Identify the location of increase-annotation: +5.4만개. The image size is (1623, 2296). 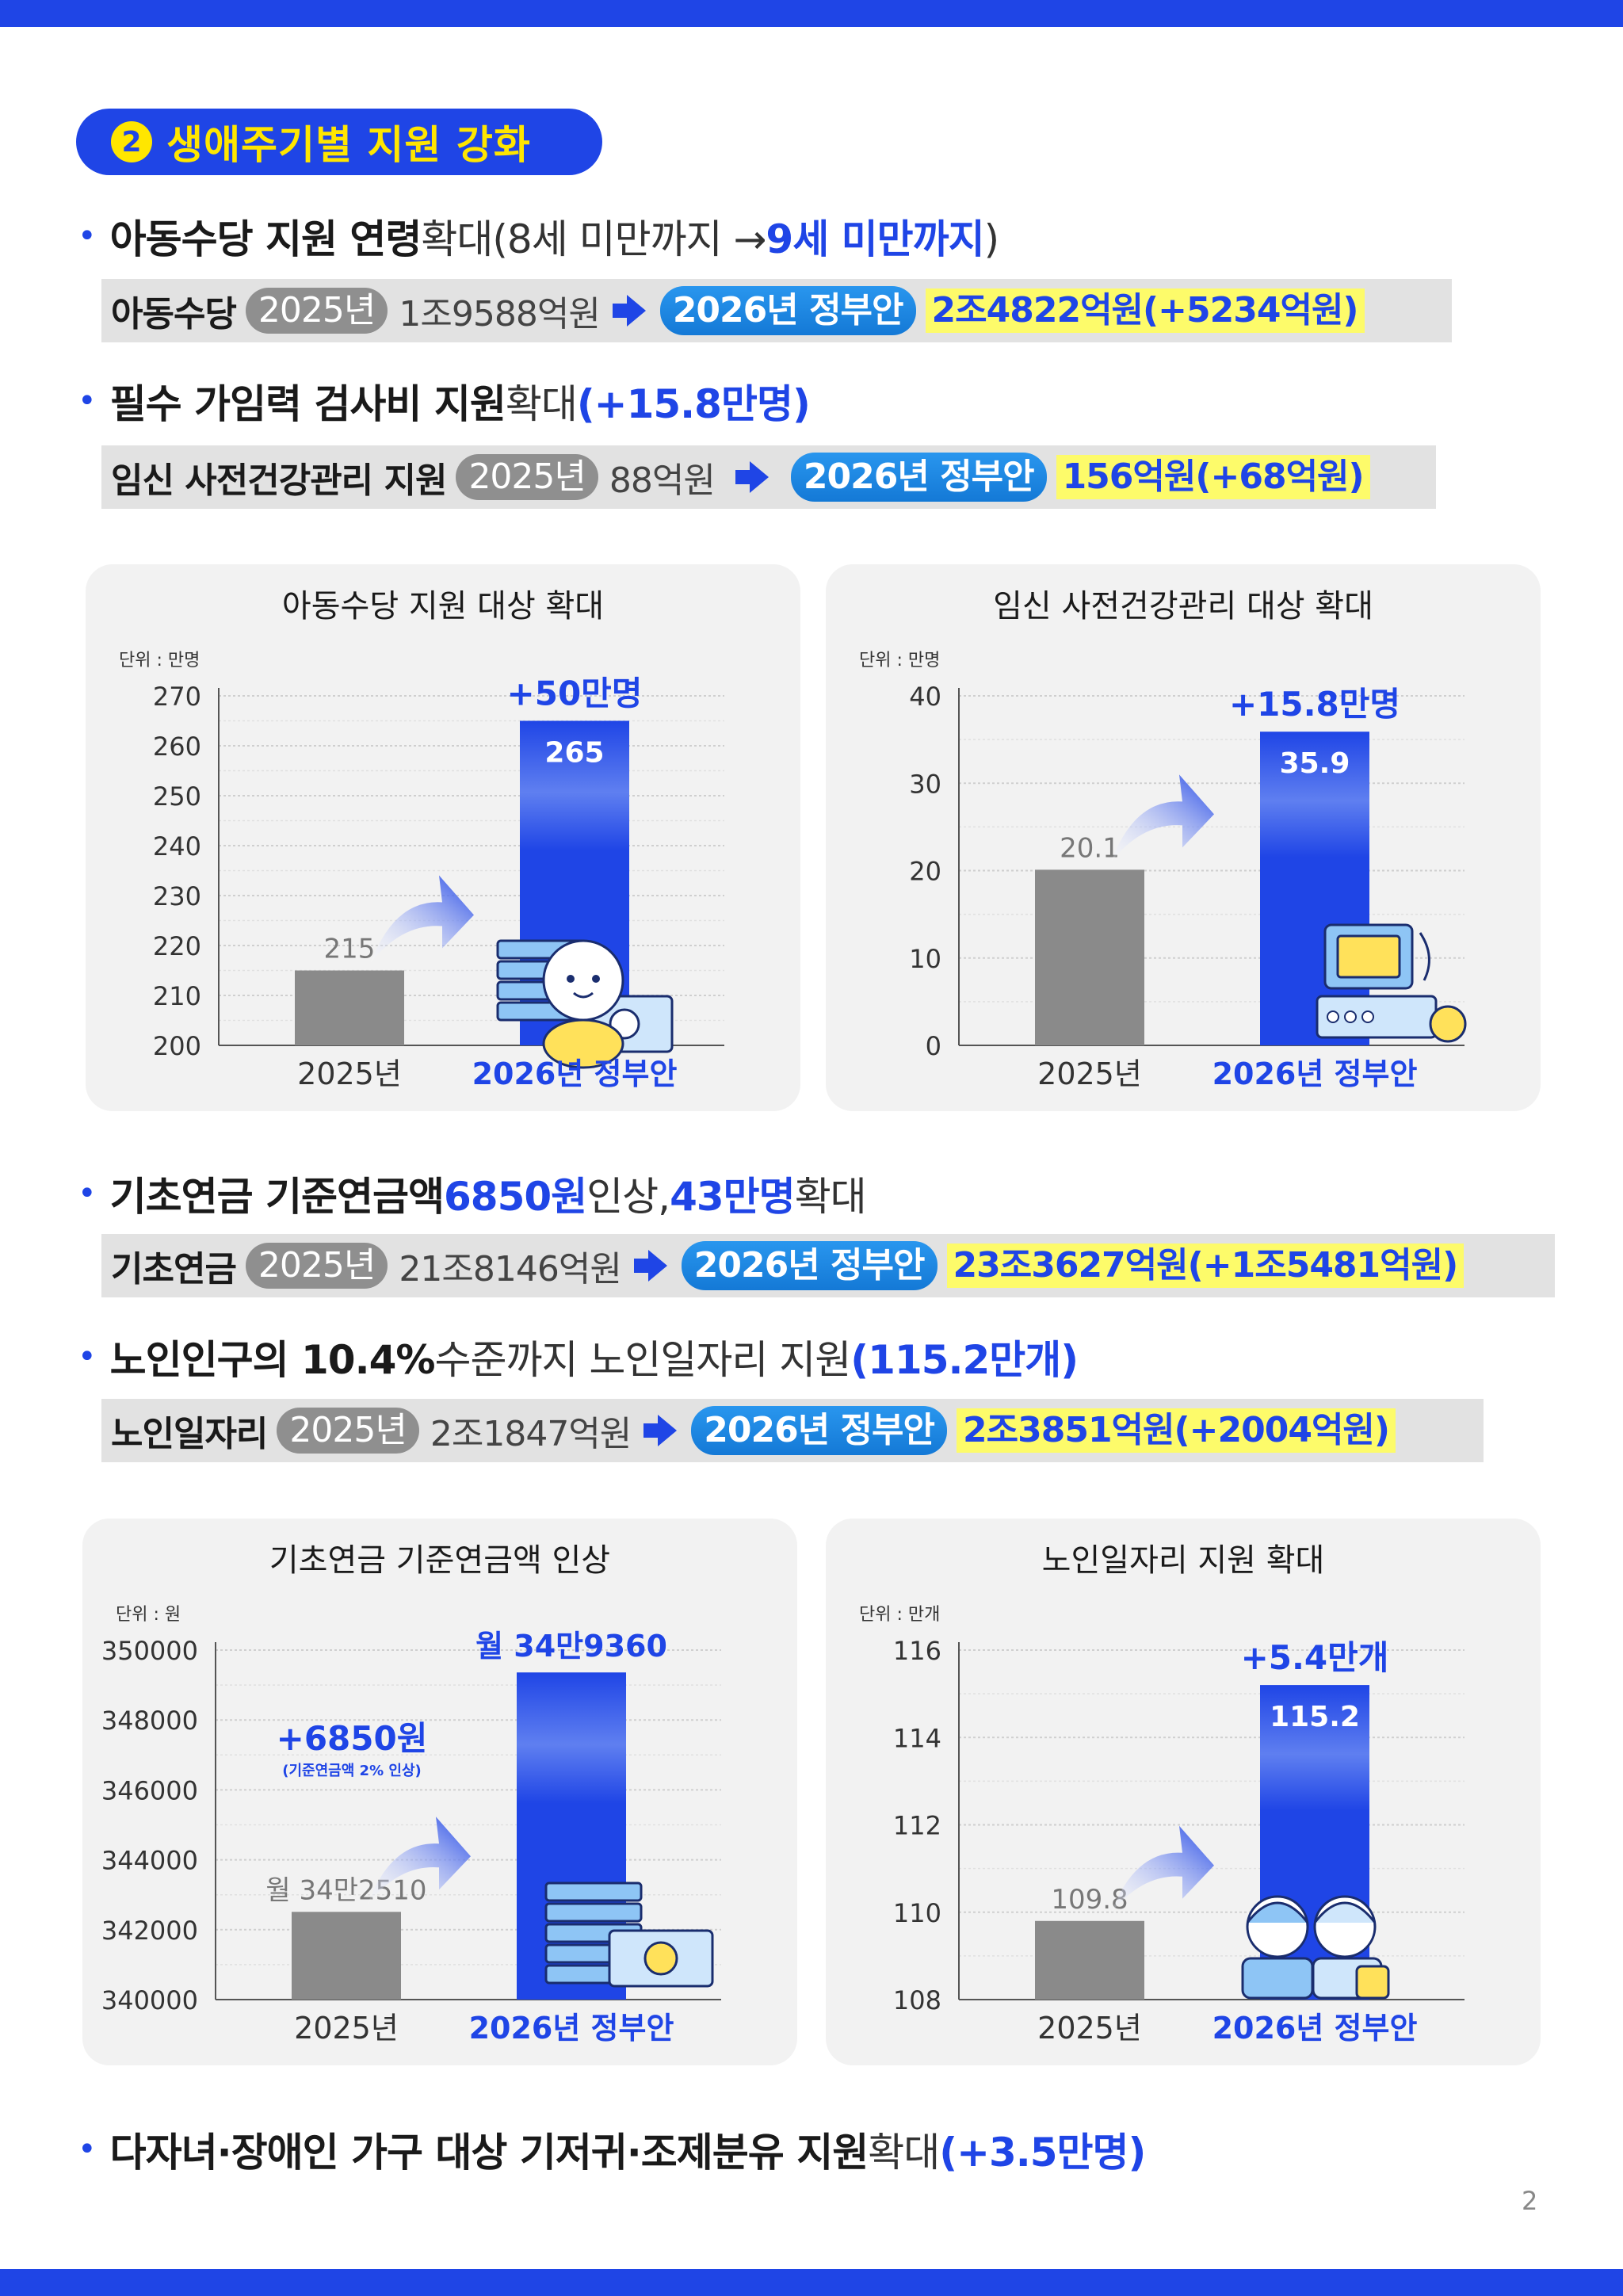
(1315, 1657).